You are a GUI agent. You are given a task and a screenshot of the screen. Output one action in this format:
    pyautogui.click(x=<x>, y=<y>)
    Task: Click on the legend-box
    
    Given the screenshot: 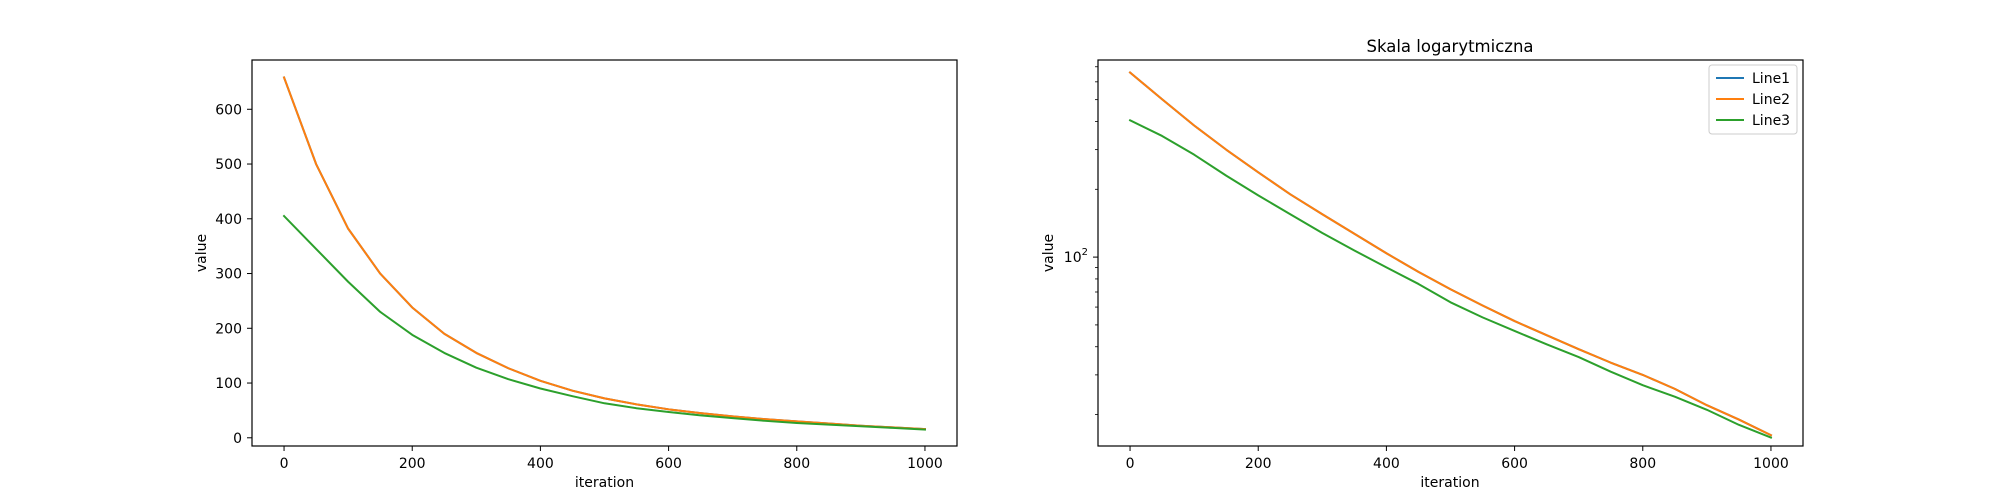 What is the action you would take?
    pyautogui.click(x=1753, y=99)
    